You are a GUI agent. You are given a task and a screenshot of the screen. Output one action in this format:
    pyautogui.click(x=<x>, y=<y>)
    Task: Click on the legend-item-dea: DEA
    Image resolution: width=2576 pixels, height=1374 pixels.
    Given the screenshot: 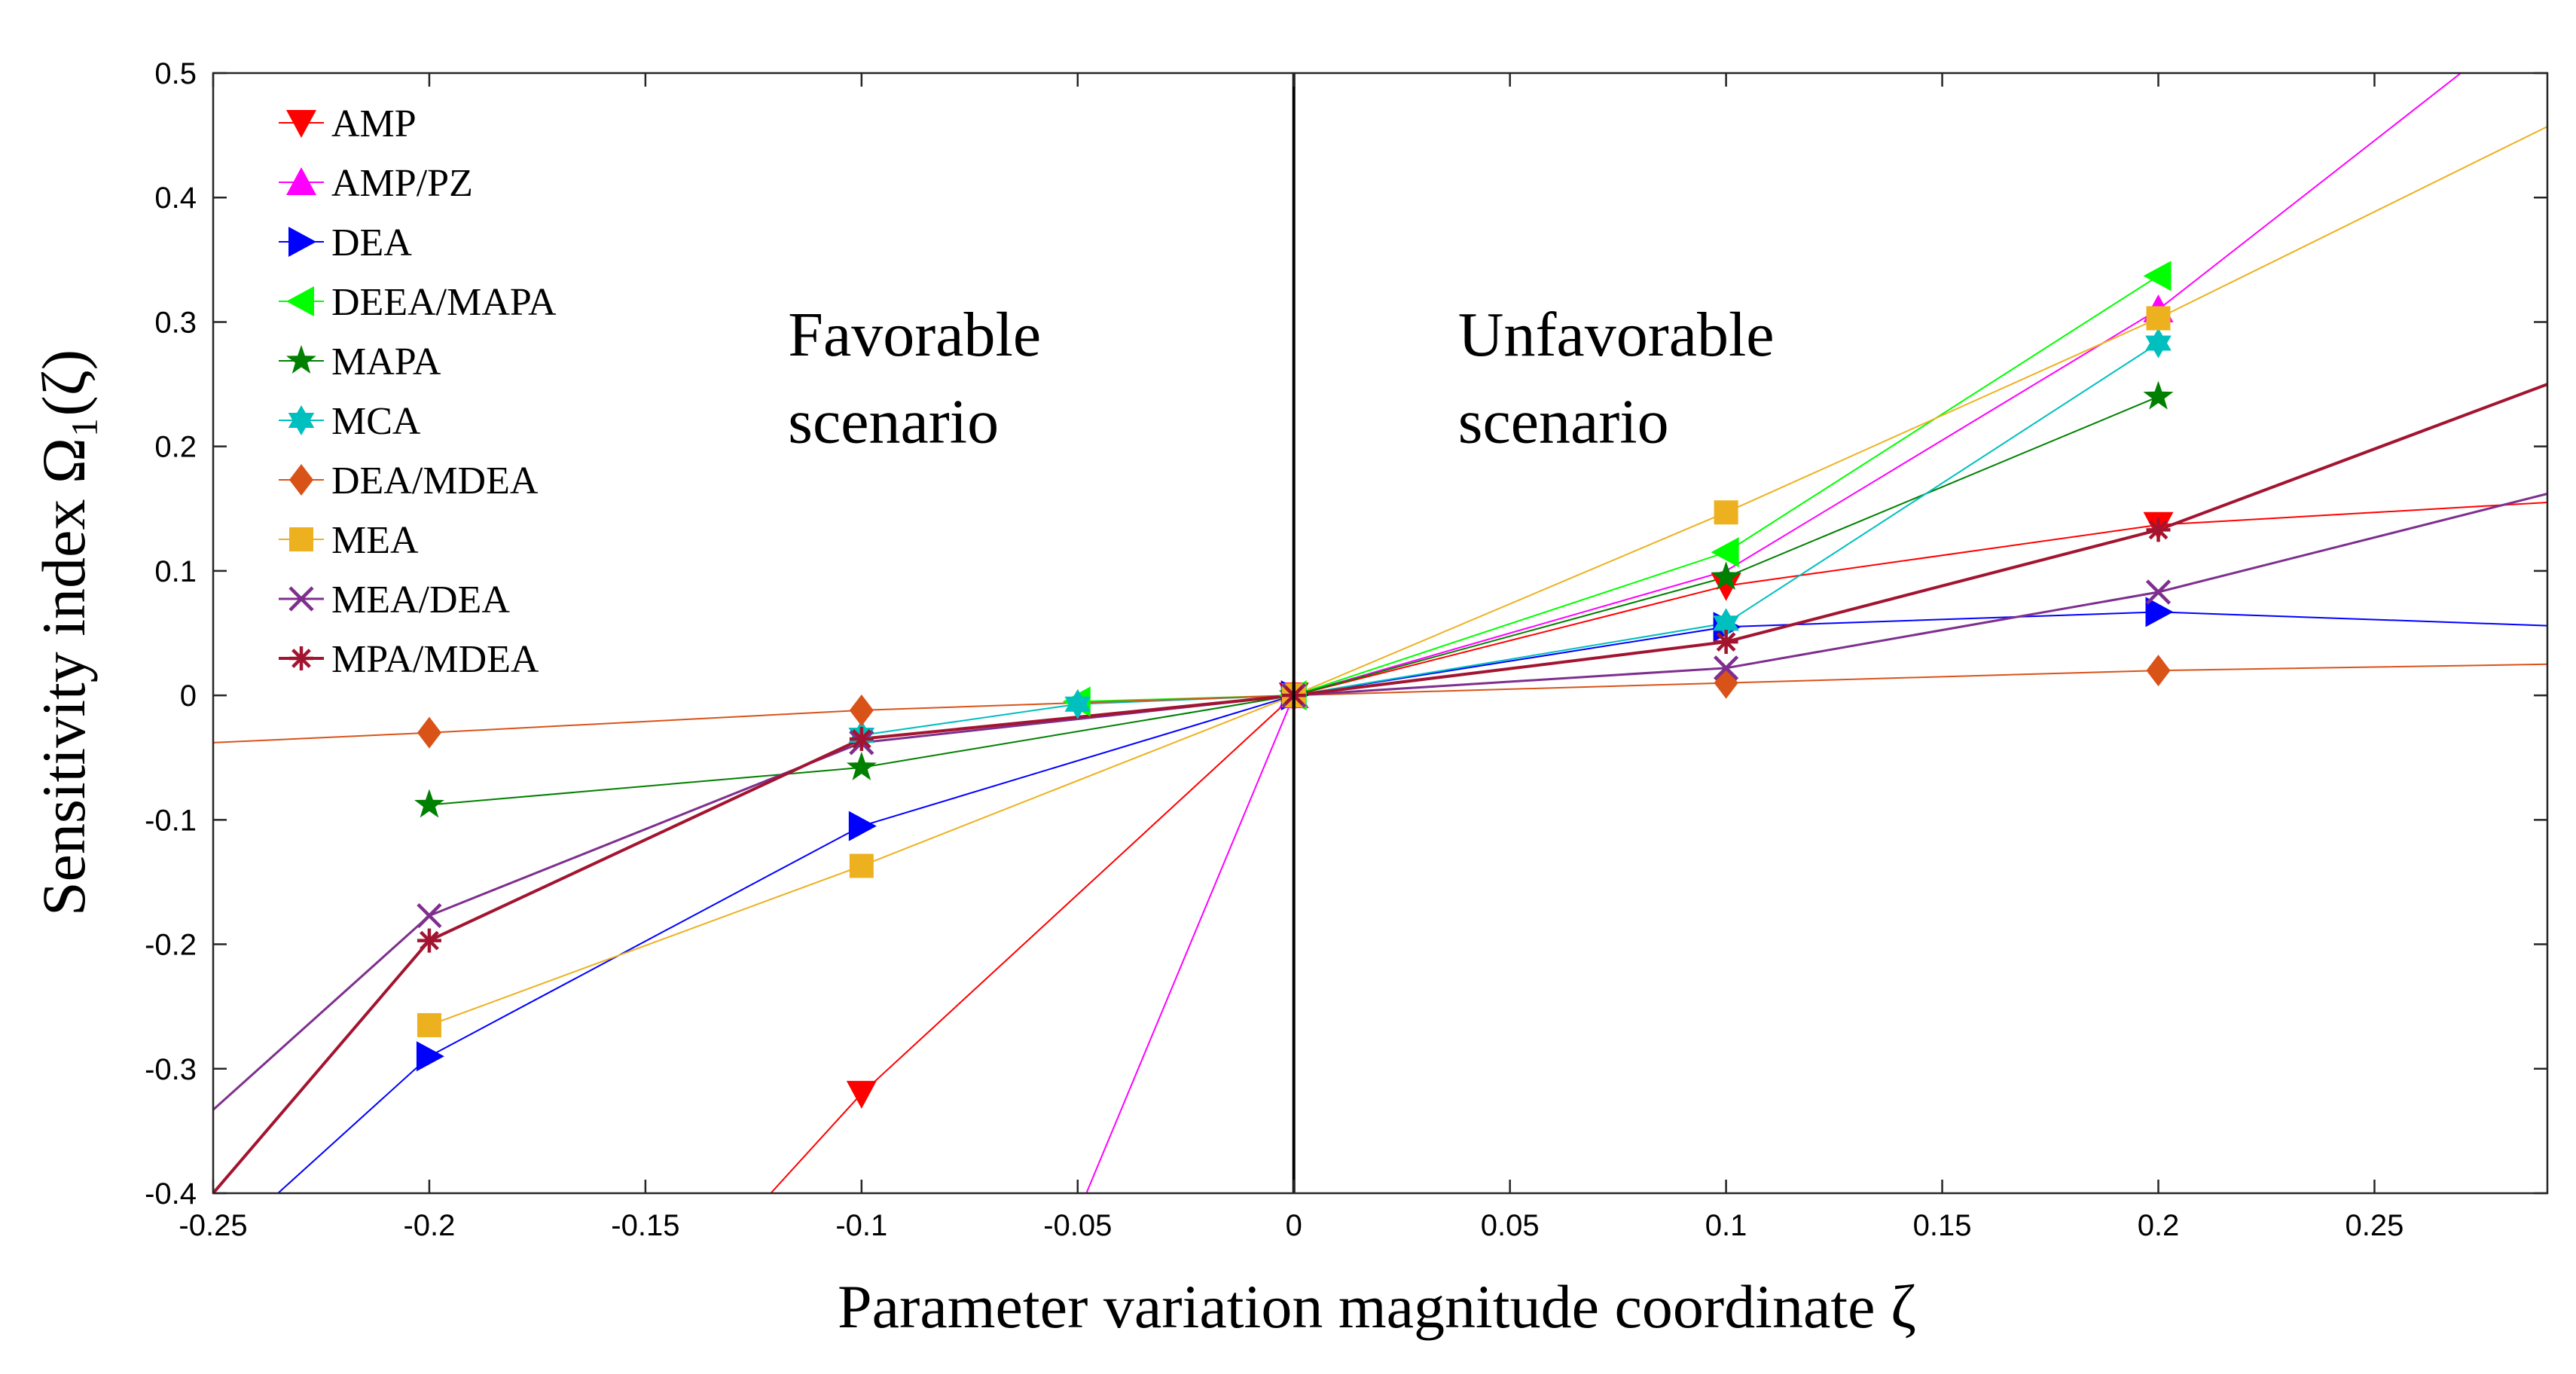 What is the action you would take?
    pyautogui.click(x=346, y=242)
    